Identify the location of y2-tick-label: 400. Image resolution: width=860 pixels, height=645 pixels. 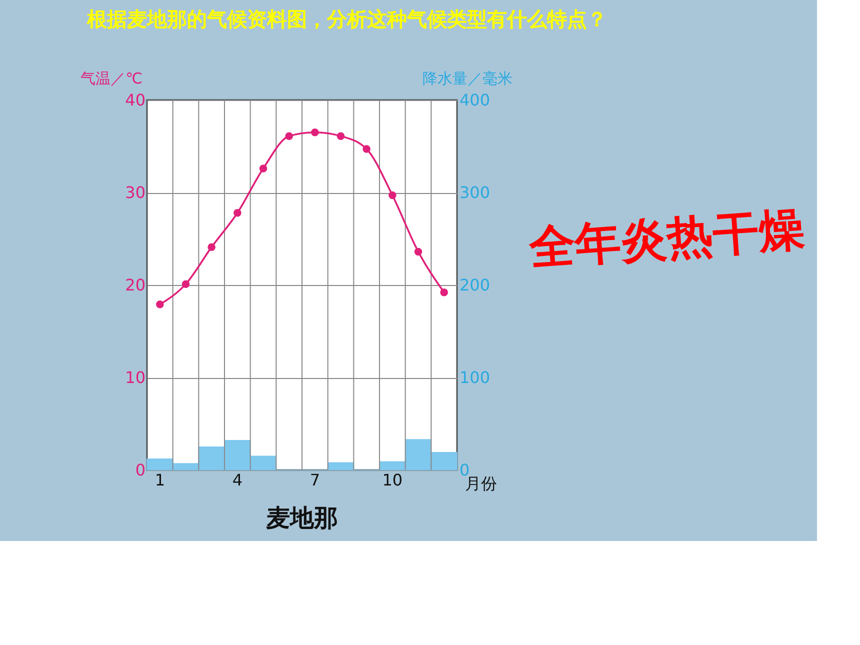
(475, 100).